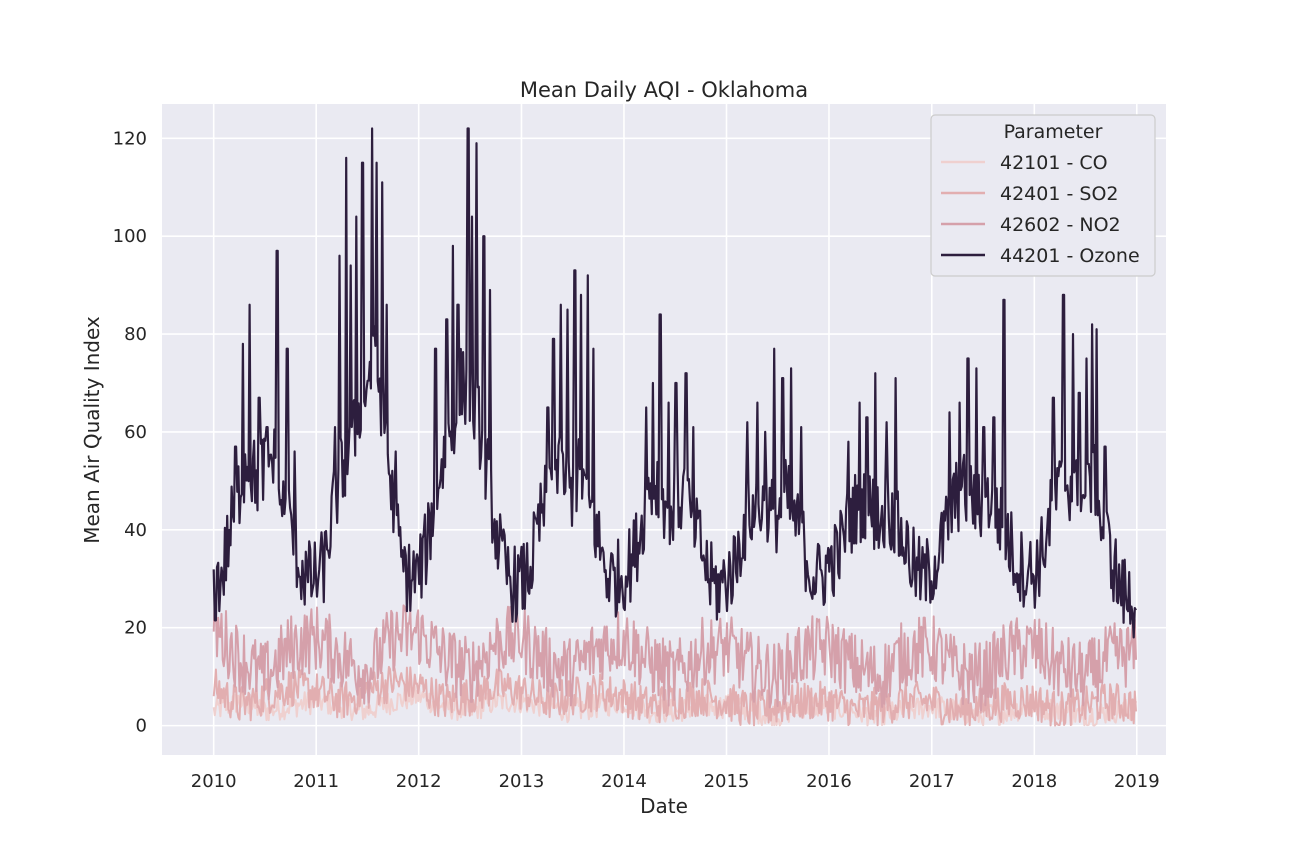  Describe the element at coordinates (316, 781) in the screenshot. I see `x-tick-label: 2011` at that location.